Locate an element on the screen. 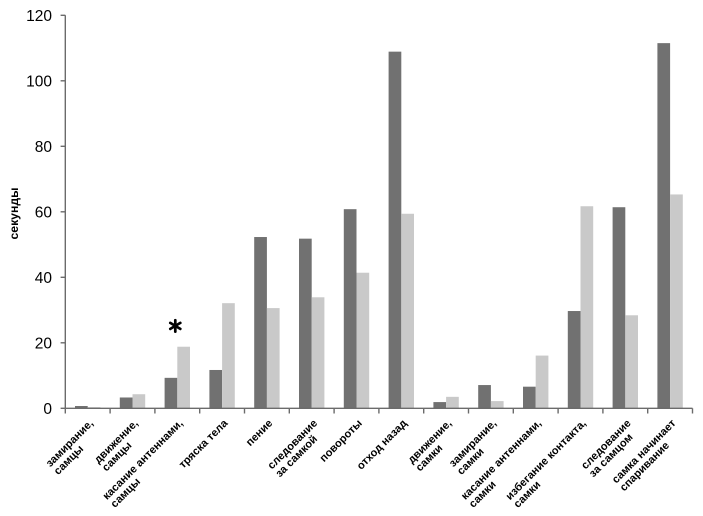  svg-text: 80 is located at coordinates (44, 147).